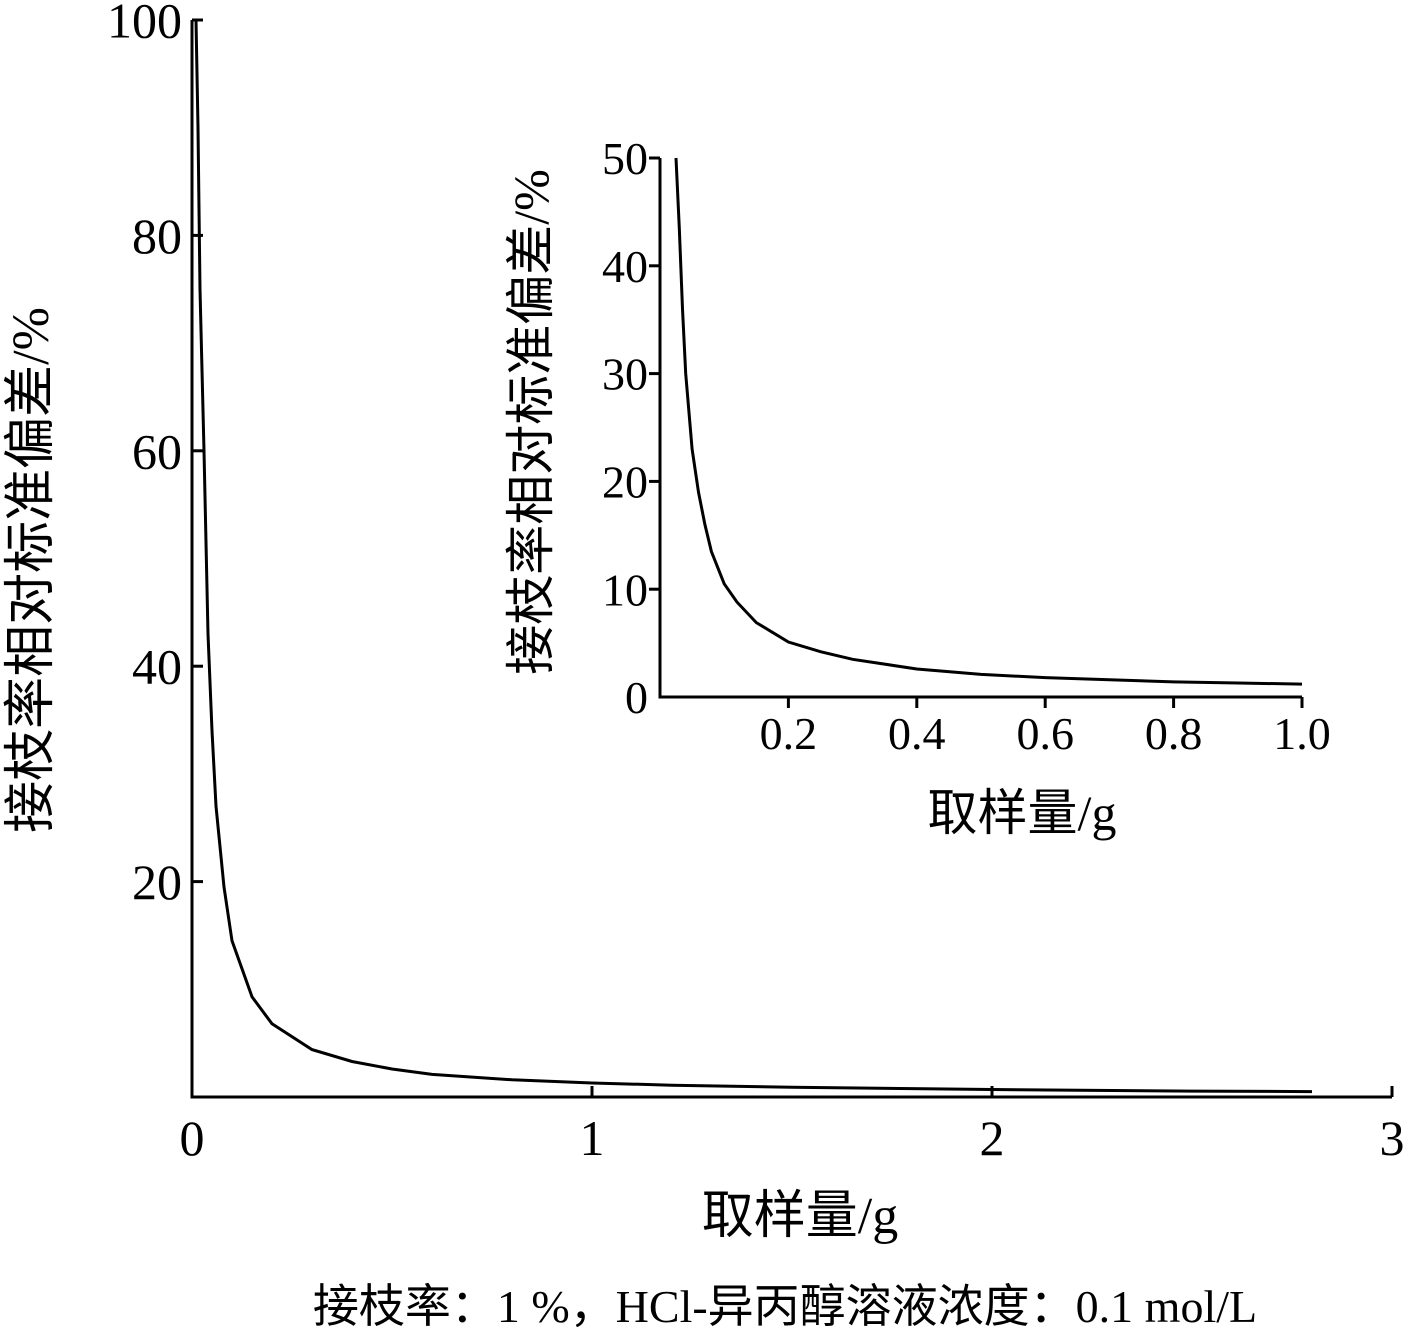 The width and height of the screenshot is (1418, 1333). Describe the element at coordinates (157, 236) in the screenshot. I see `main-y-tick-label: 80` at that location.